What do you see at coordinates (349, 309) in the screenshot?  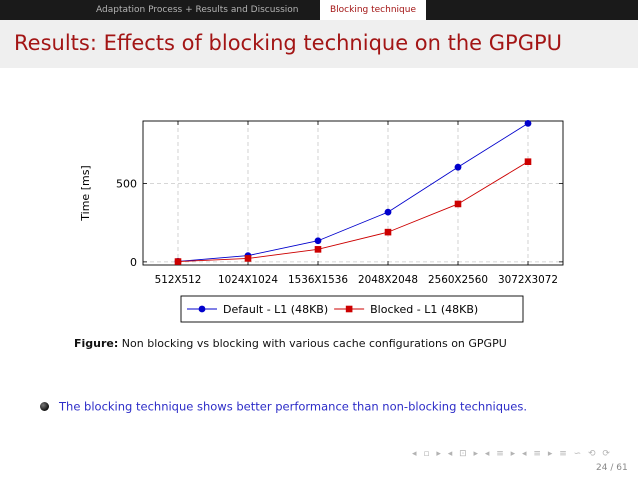 I see `legend-marker-square` at bounding box center [349, 309].